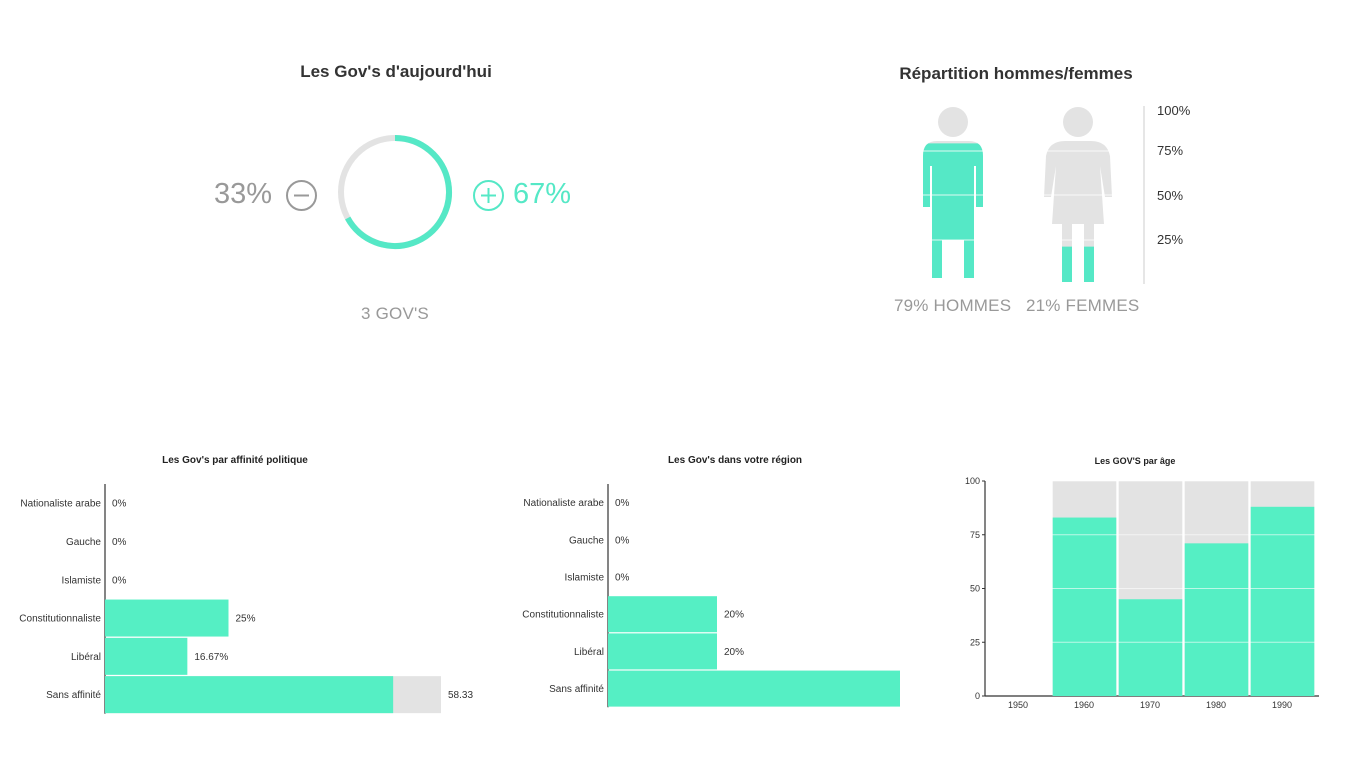  I want to click on gender-pictogram: 100% 75% 50% 25%, so click(1050, 193).